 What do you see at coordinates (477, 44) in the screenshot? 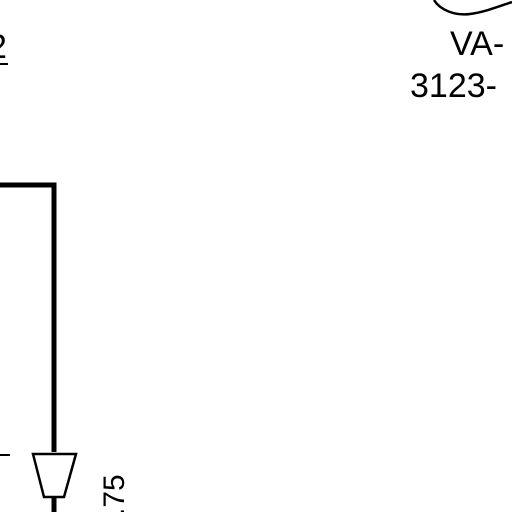
I see `valve-tag-line1: VA-` at bounding box center [477, 44].